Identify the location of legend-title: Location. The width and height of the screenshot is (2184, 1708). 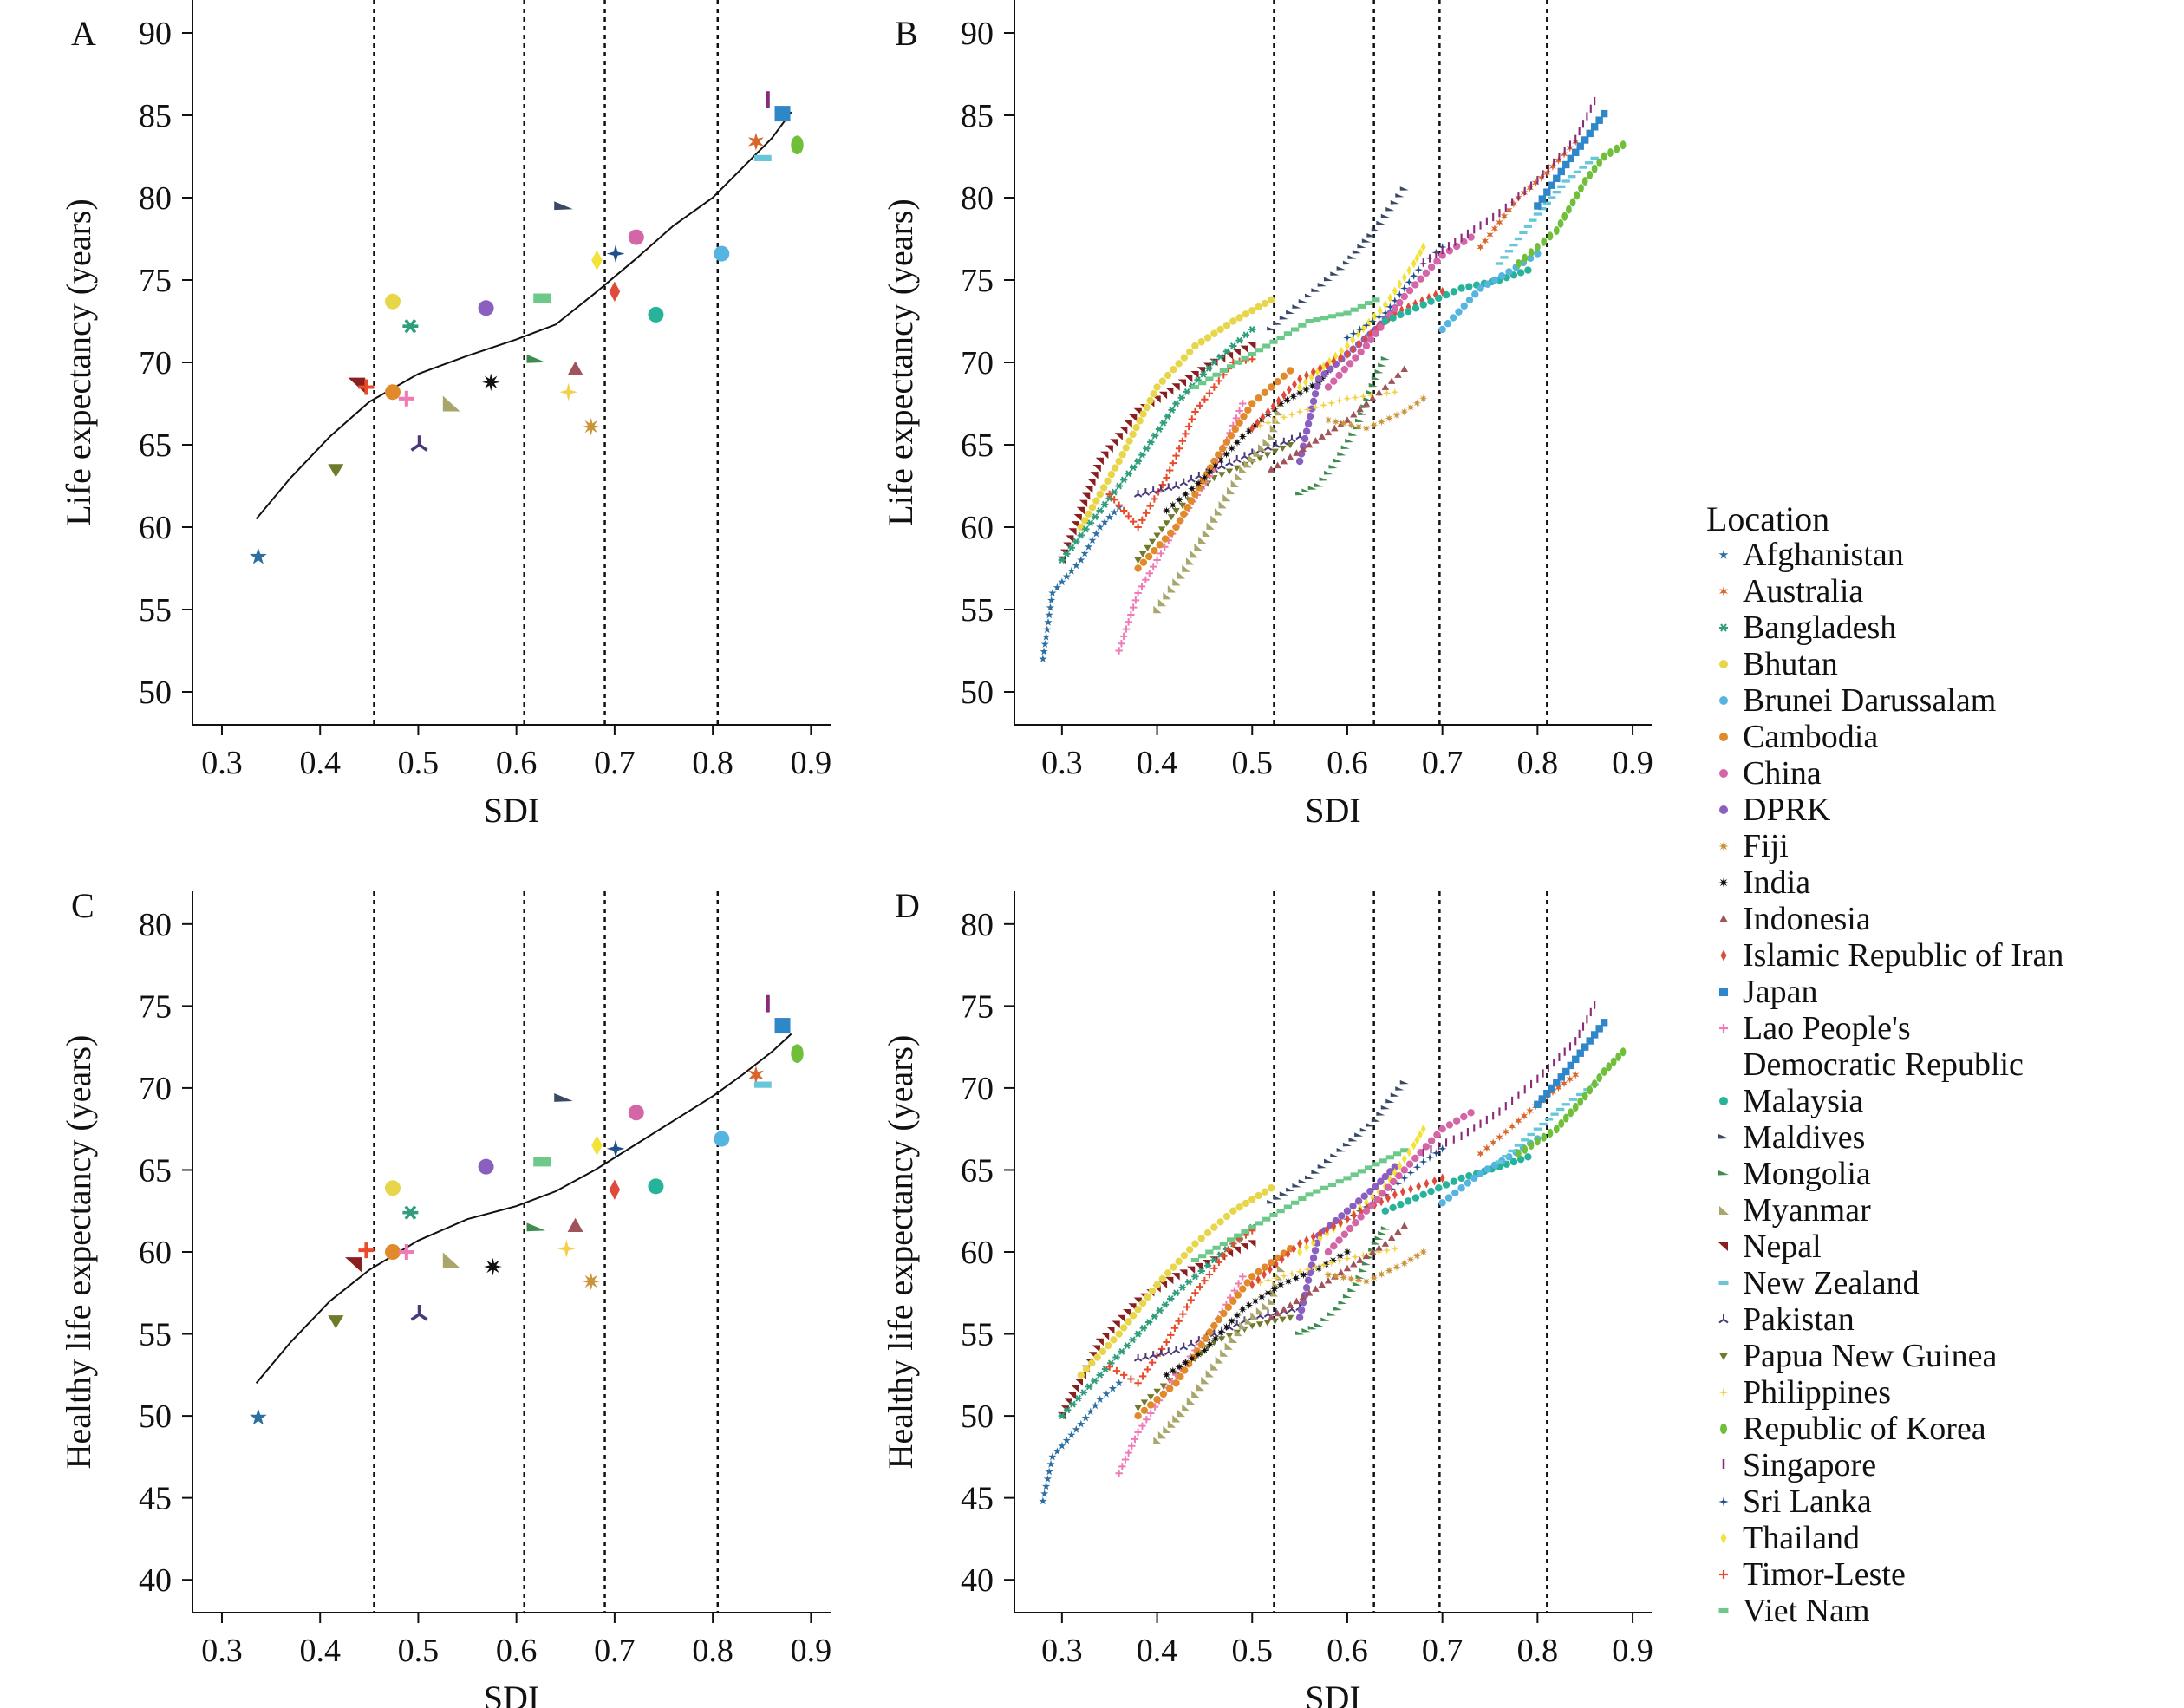
(1767, 518).